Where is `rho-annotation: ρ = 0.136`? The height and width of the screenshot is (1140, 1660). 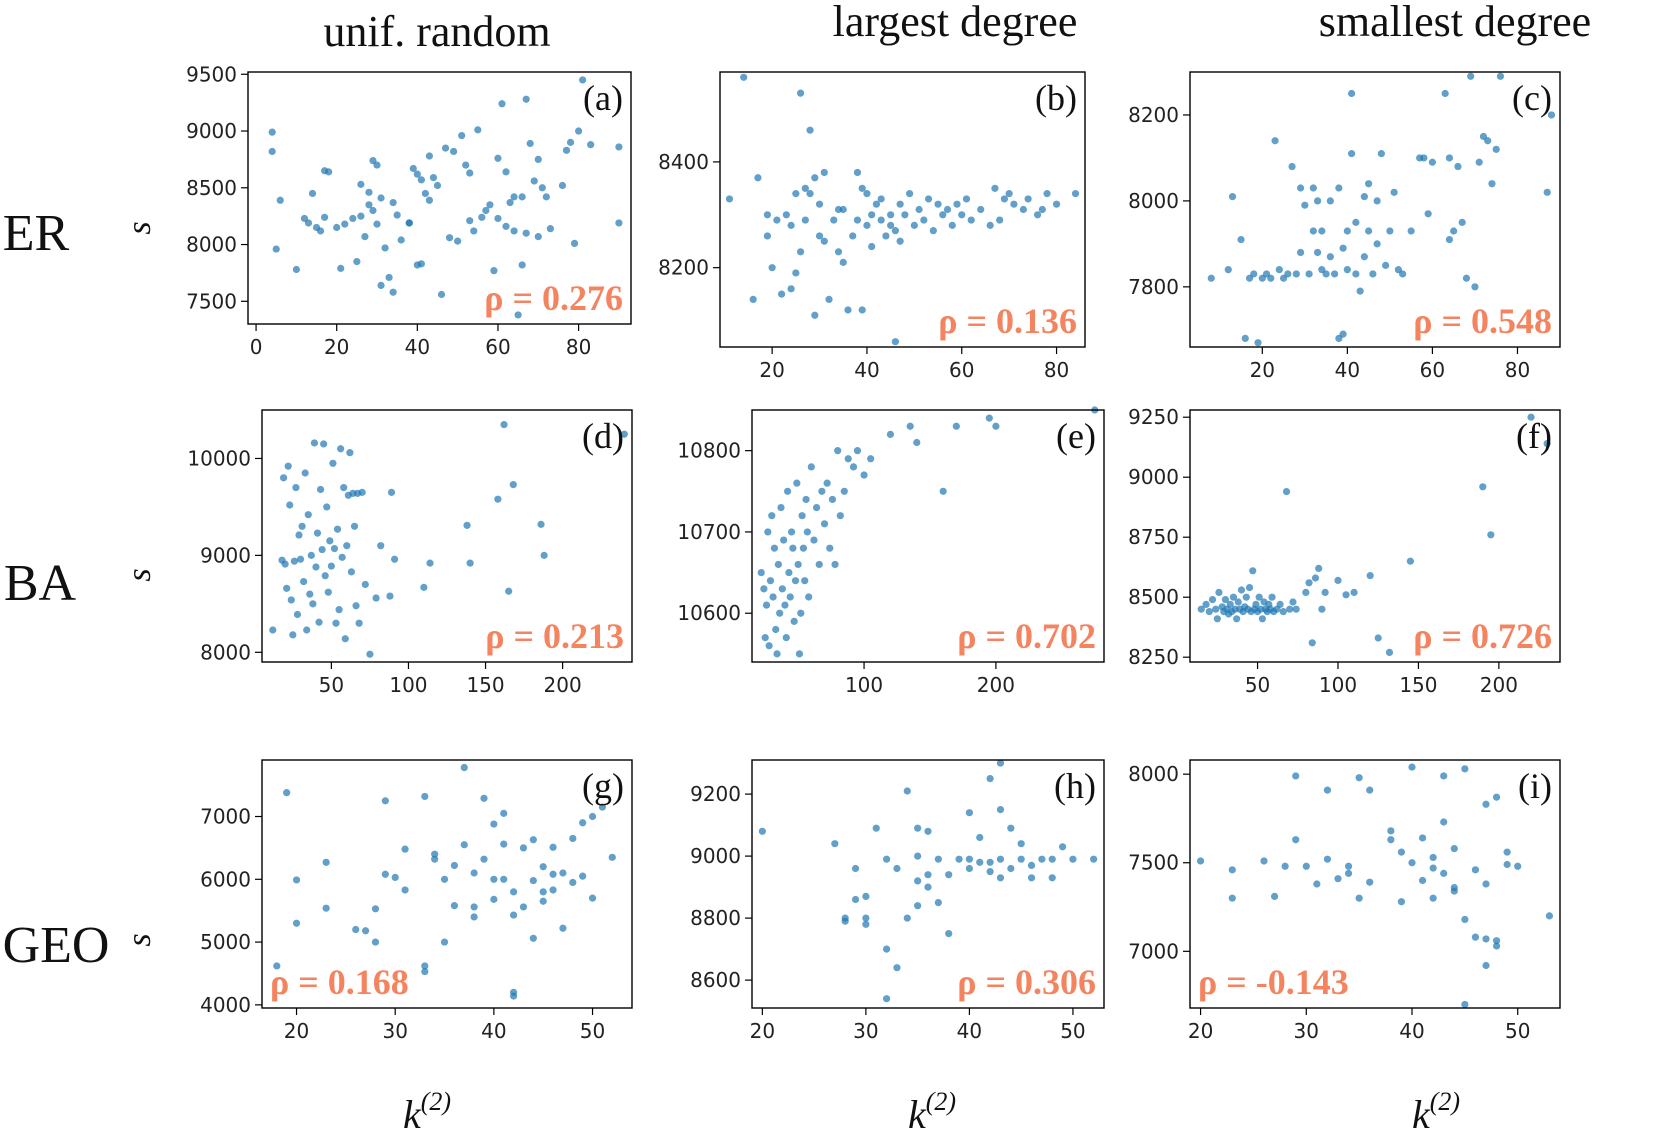 rho-annotation: ρ = 0.136 is located at coordinates (1007, 321).